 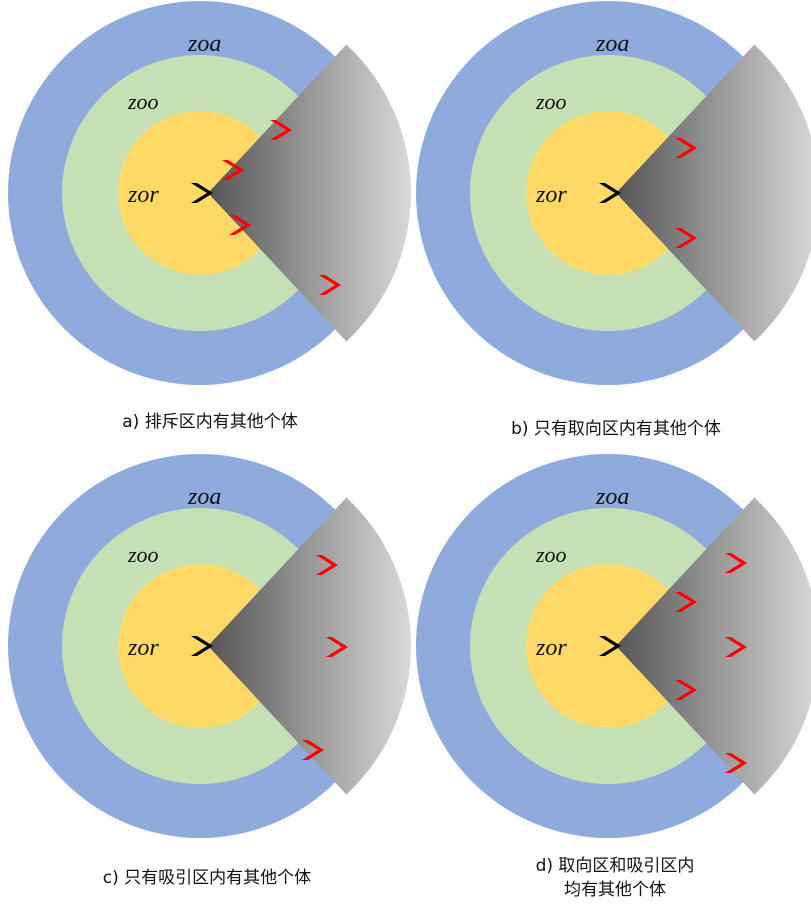 I want to click on caption-b: b) 只有取向区内有其他个体, so click(x=616, y=429).